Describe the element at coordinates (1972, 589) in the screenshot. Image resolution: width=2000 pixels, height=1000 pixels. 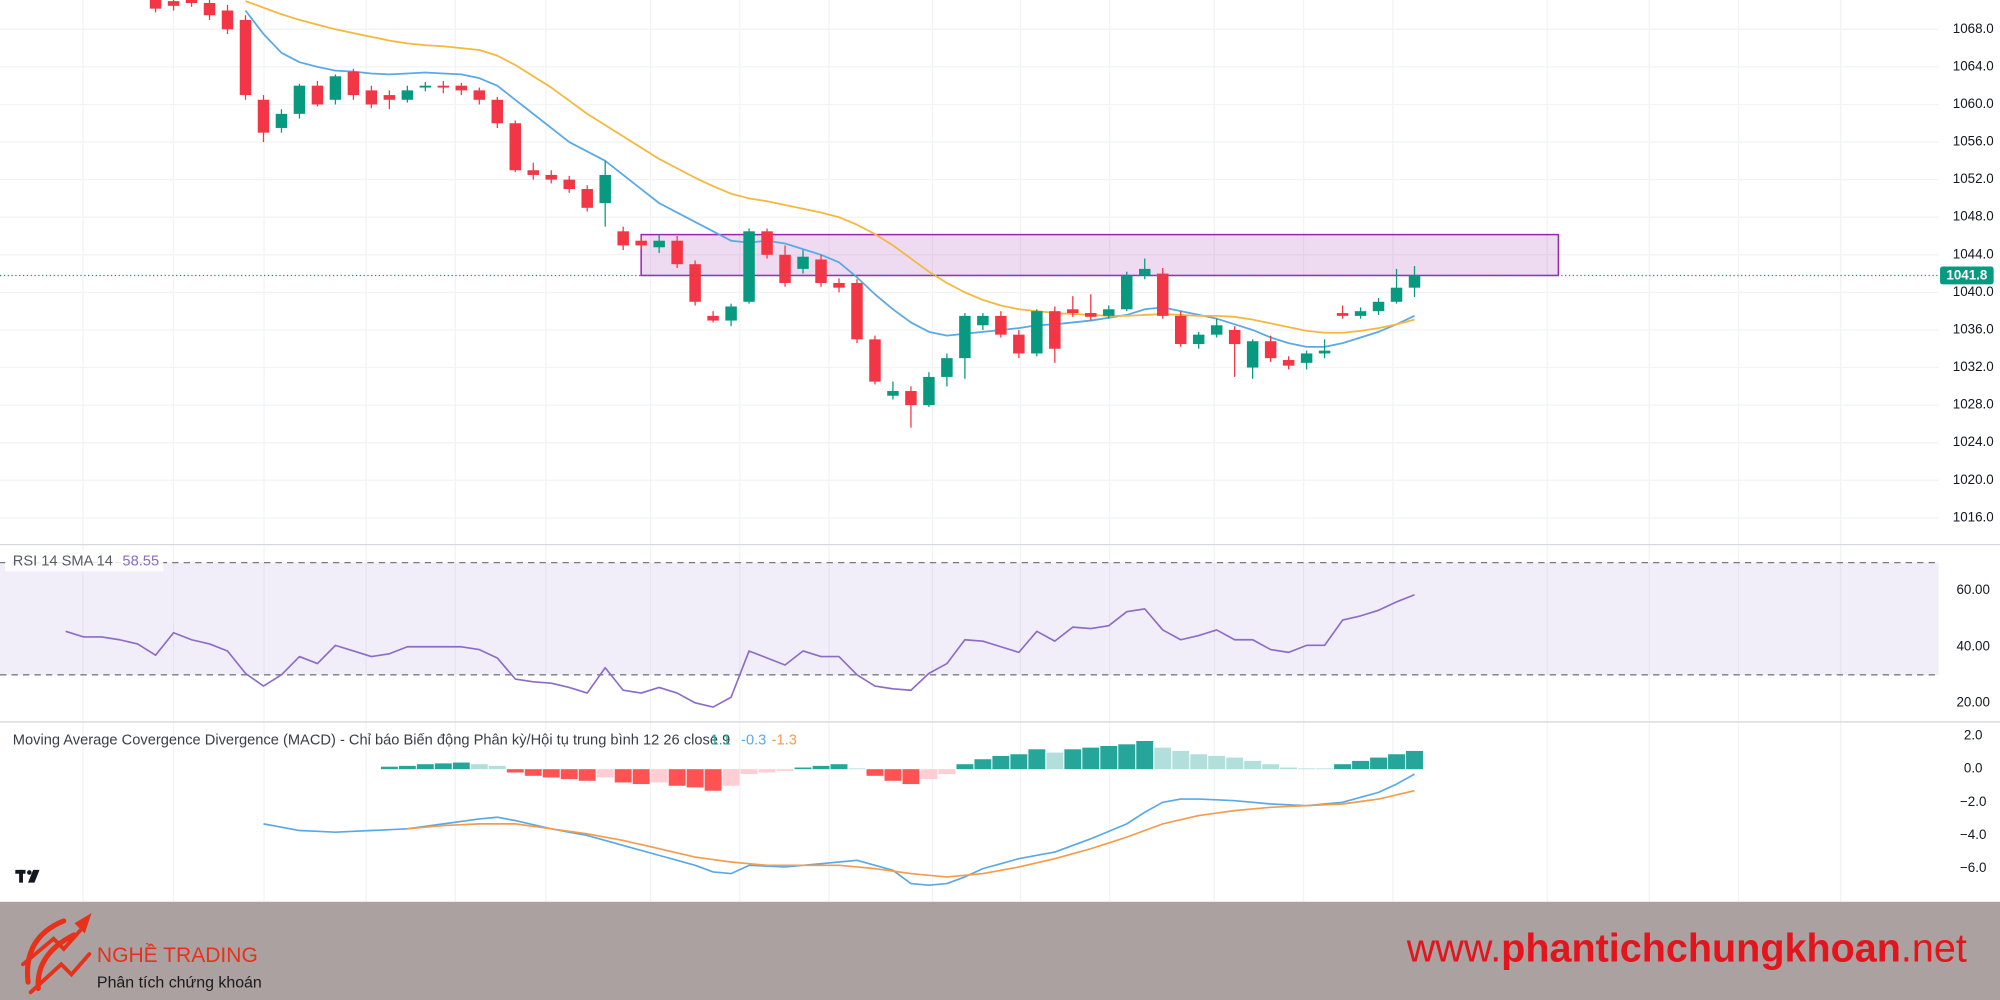
I see `y-tick-label: 60.00` at that location.